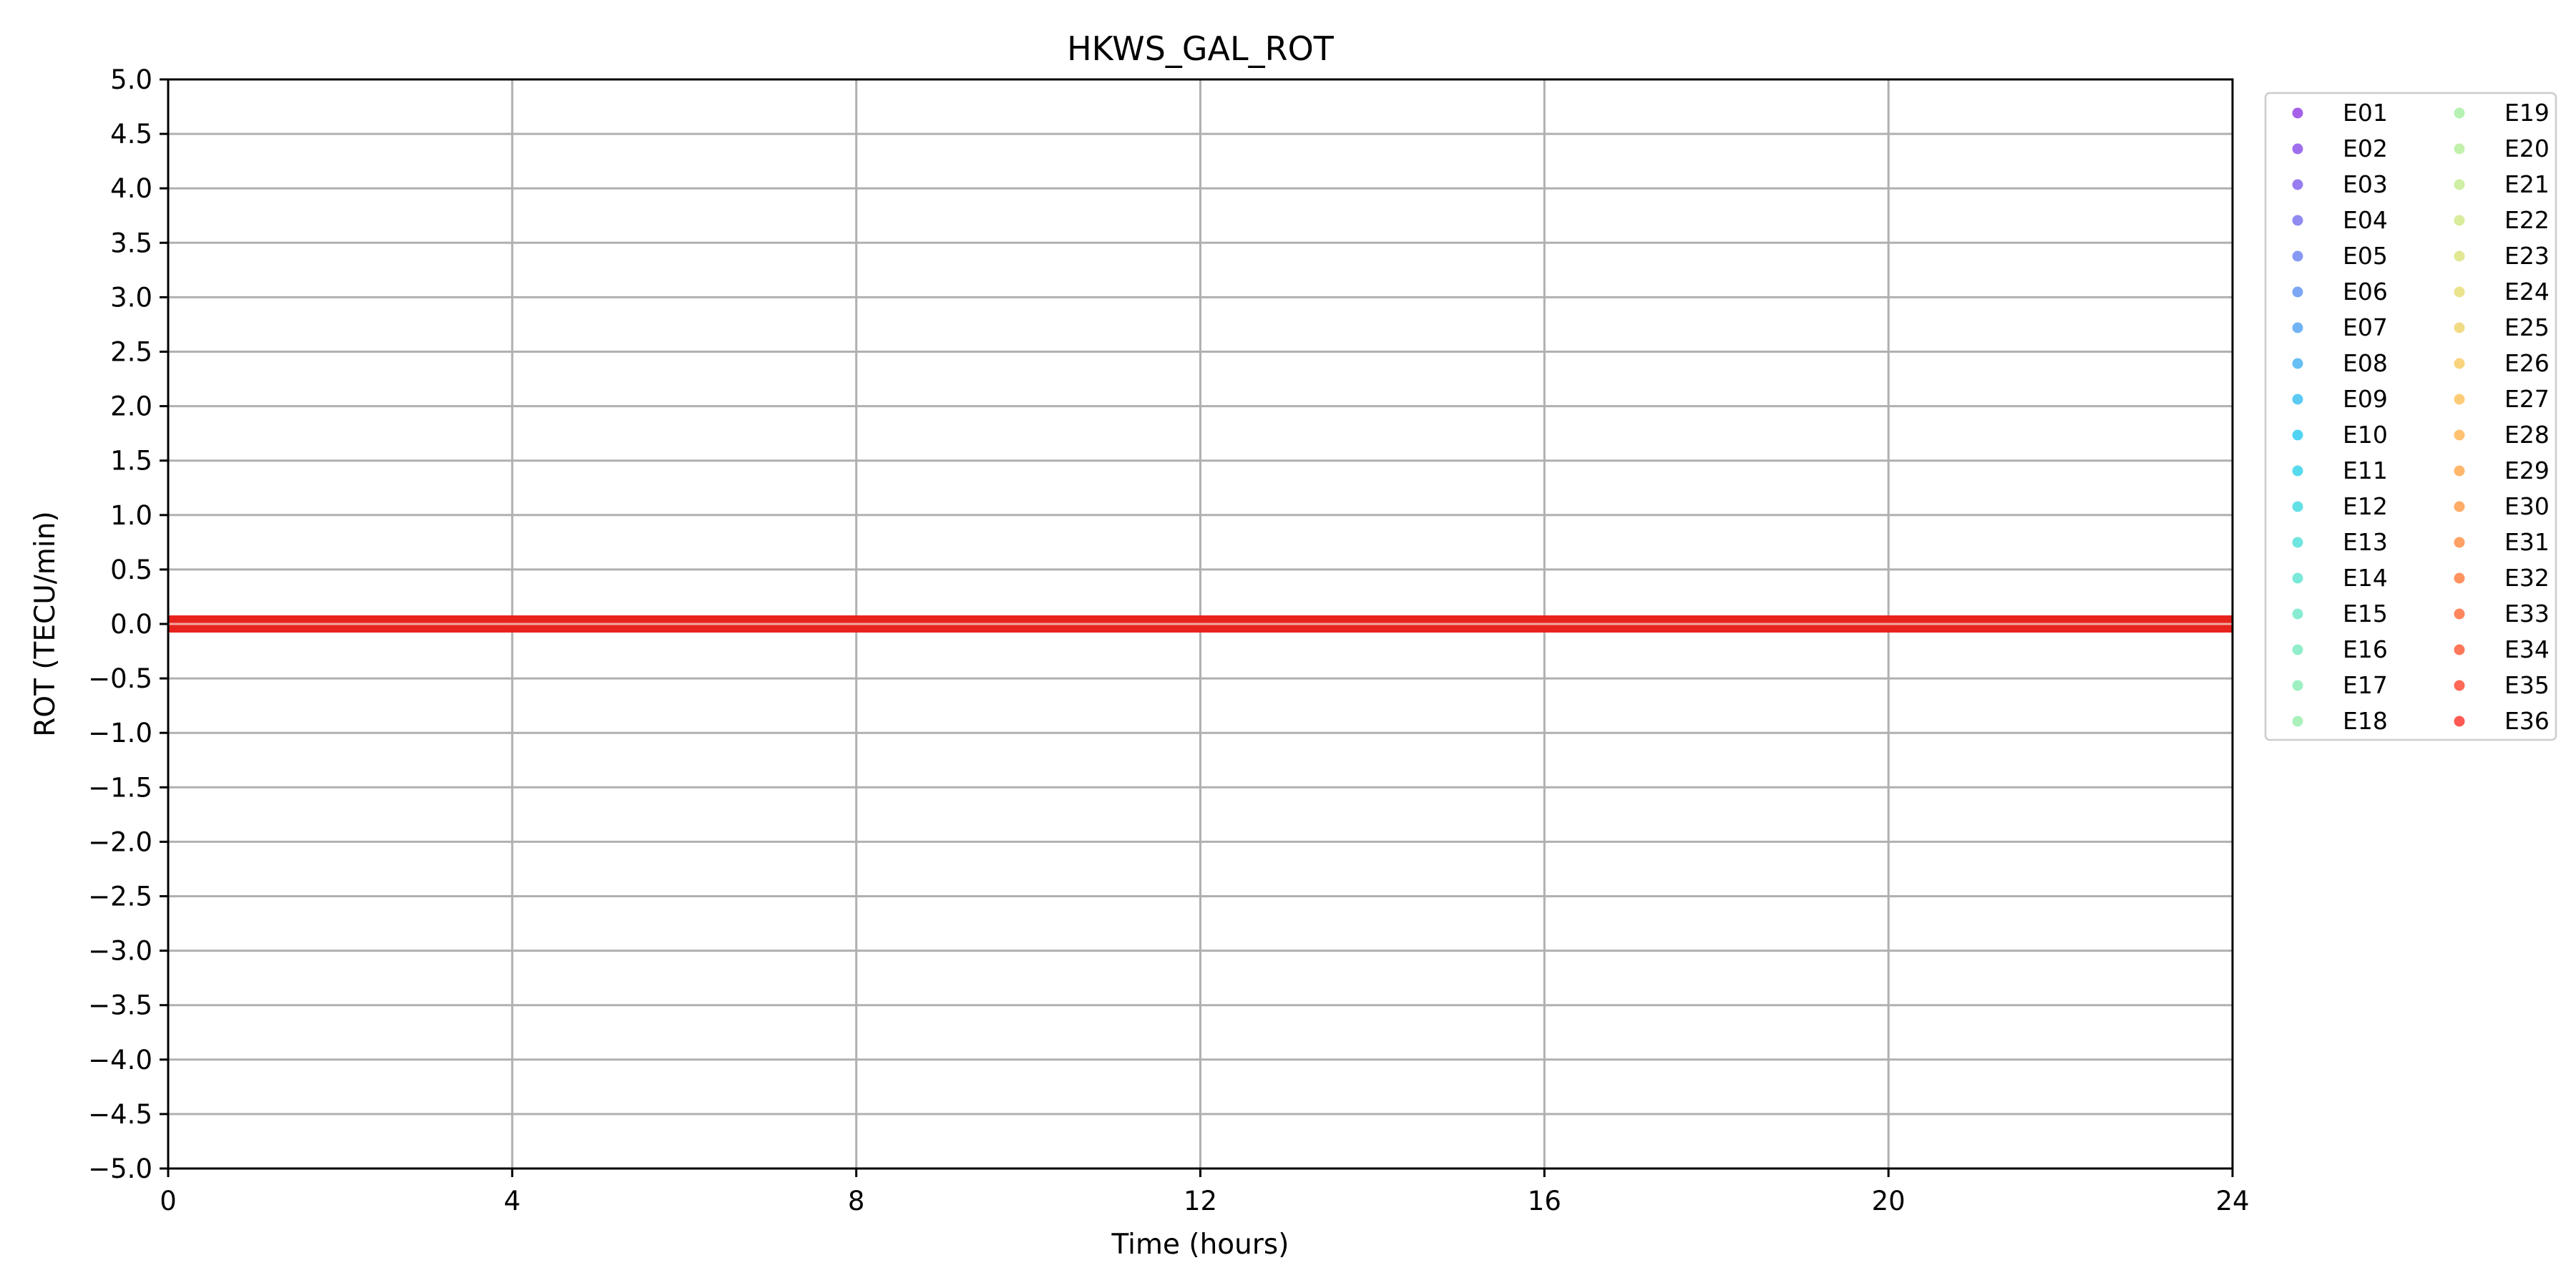  What do you see at coordinates (2527, 184) in the screenshot?
I see `legend-label: E21` at bounding box center [2527, 184].